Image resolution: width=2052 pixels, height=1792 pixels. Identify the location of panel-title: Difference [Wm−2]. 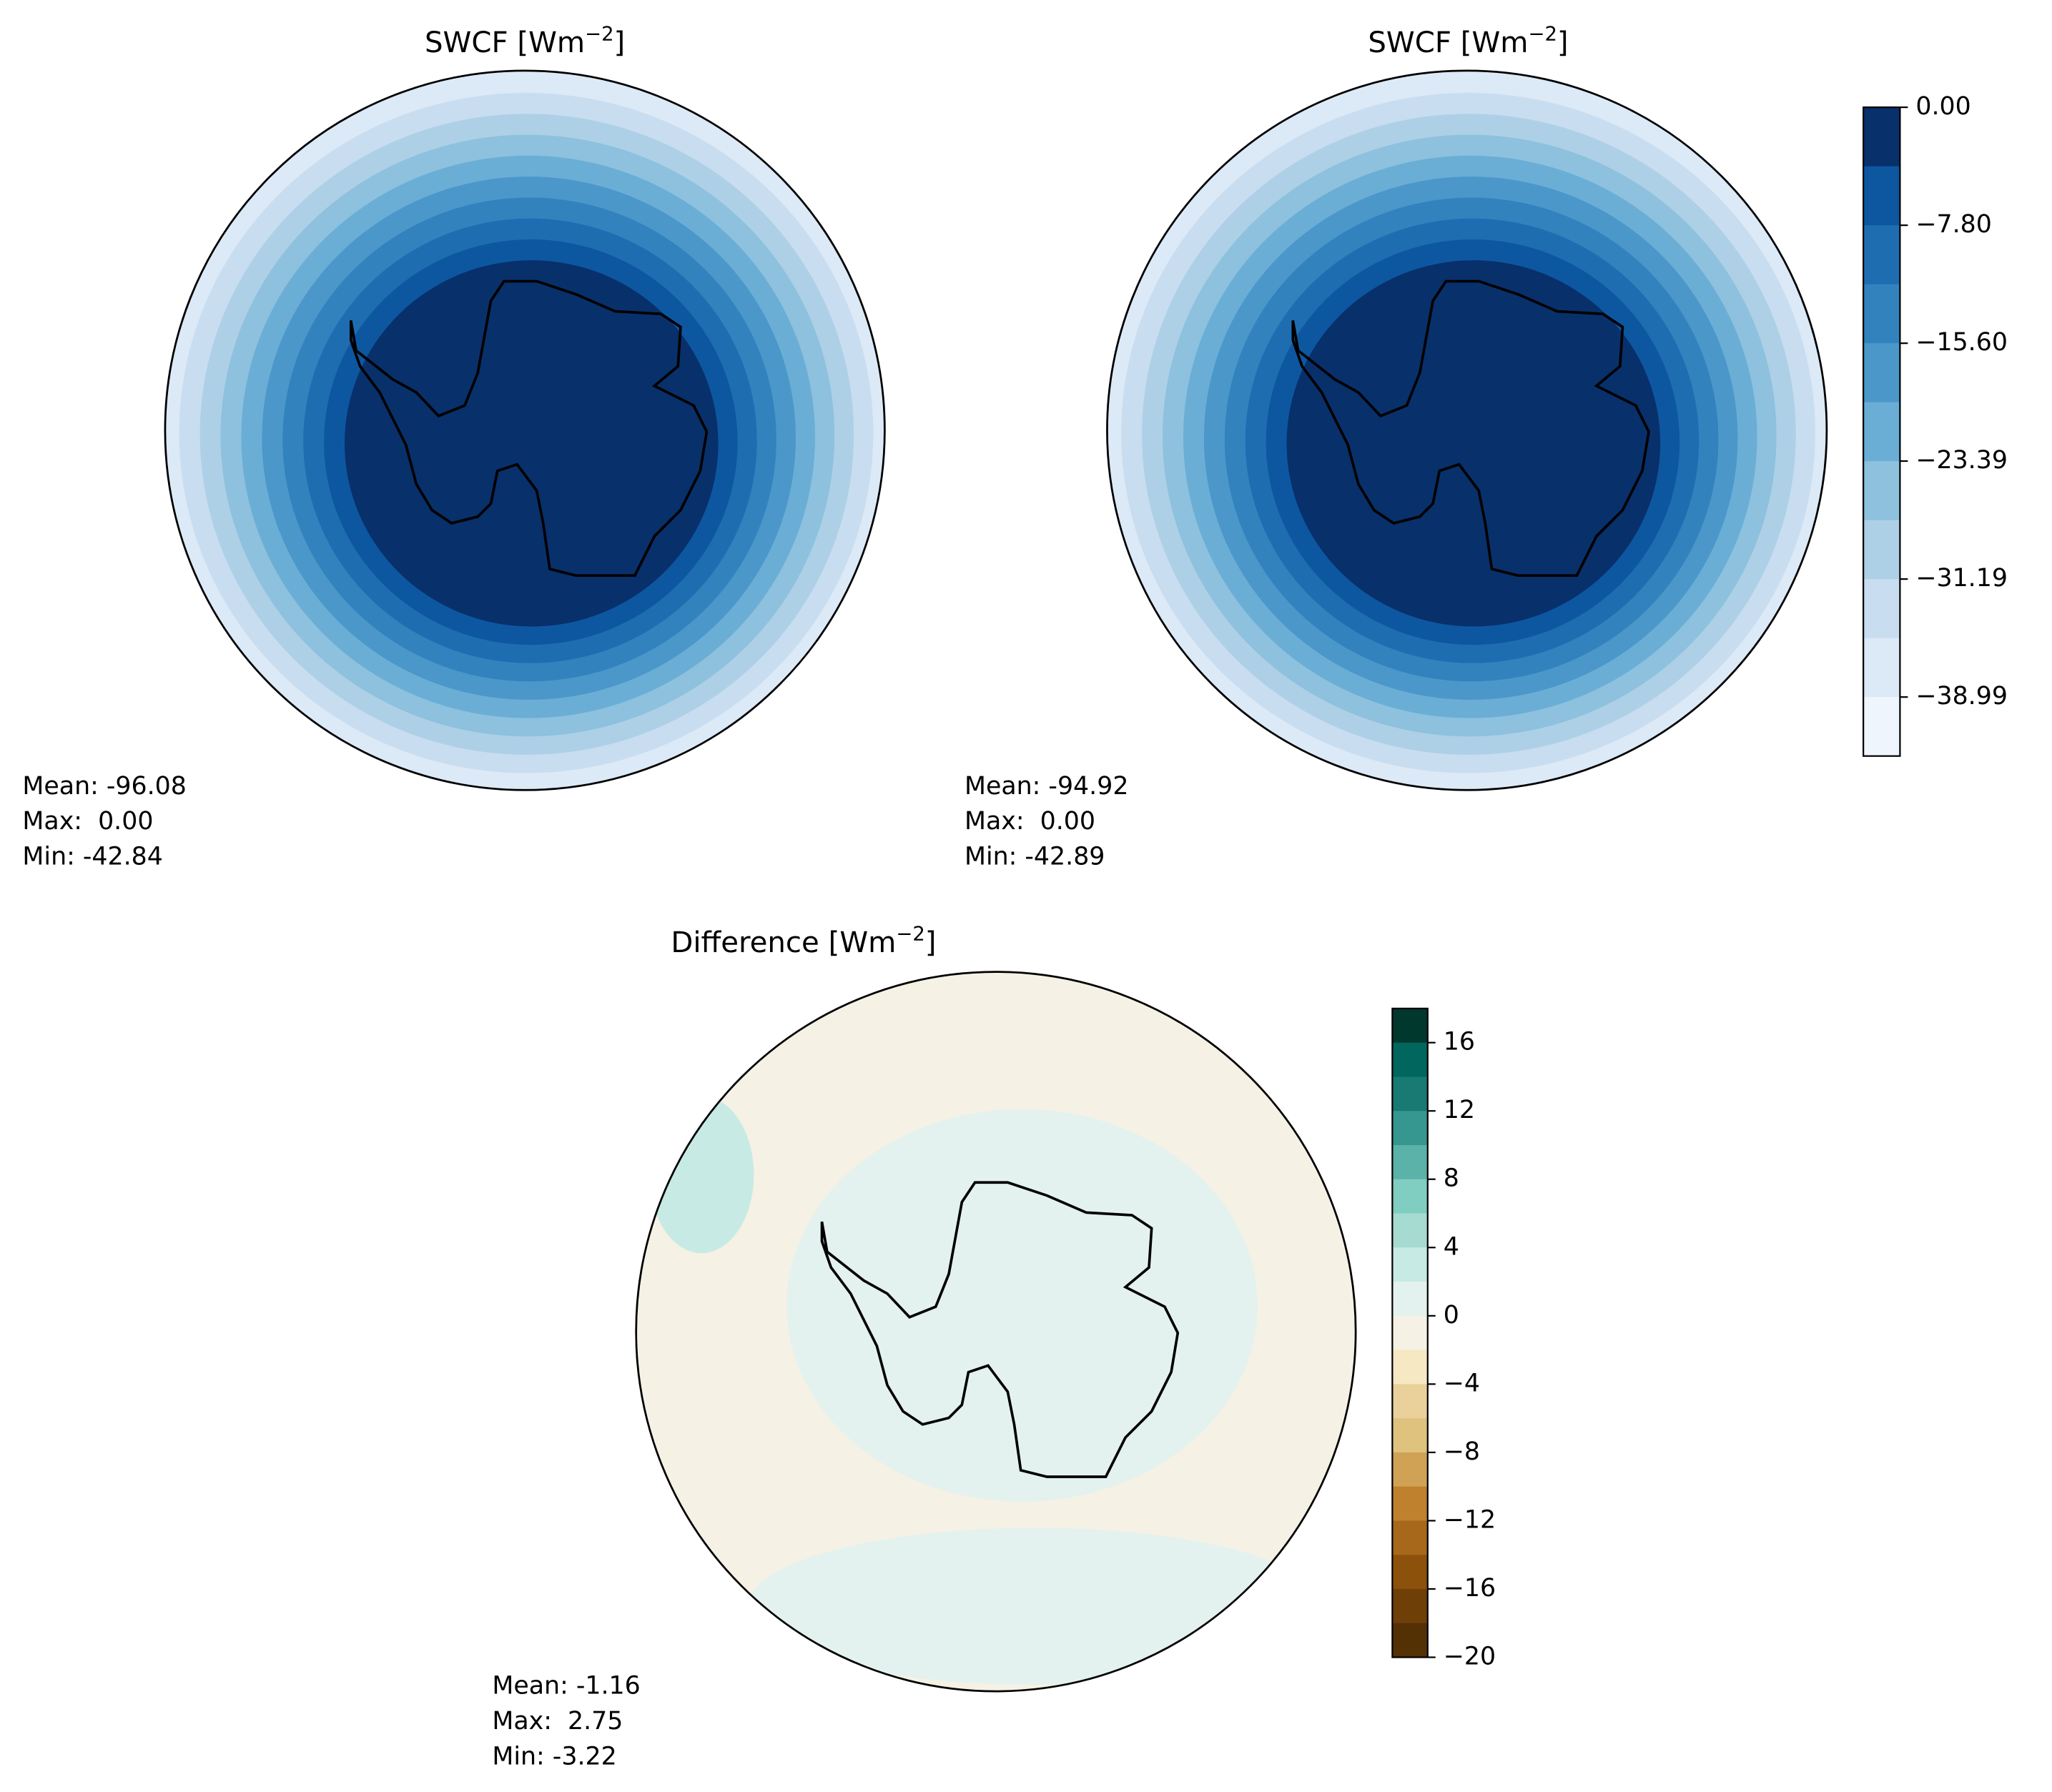
(803, 941).